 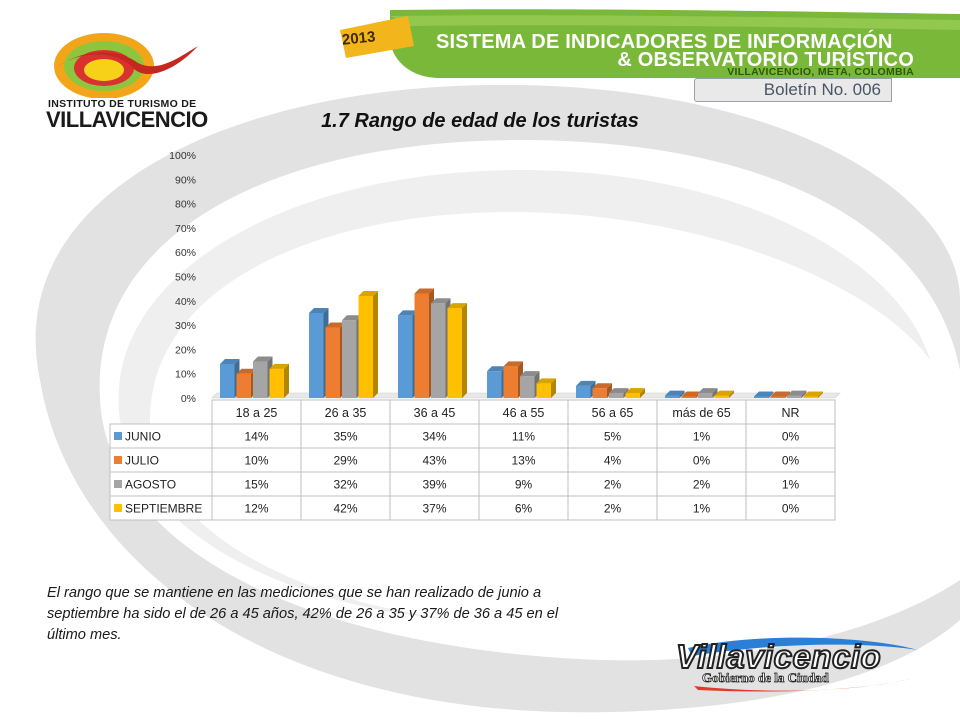 I want to click on y-tick-label: 10%, so click(x=185, y=375).